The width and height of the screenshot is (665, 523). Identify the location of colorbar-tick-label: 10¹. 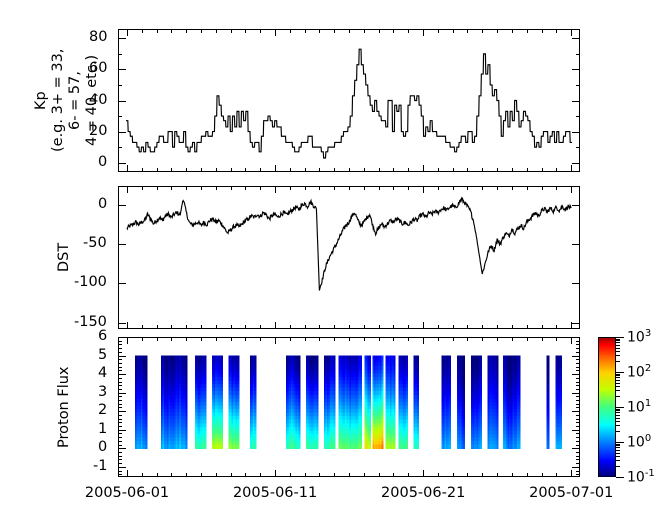
(639, 407).